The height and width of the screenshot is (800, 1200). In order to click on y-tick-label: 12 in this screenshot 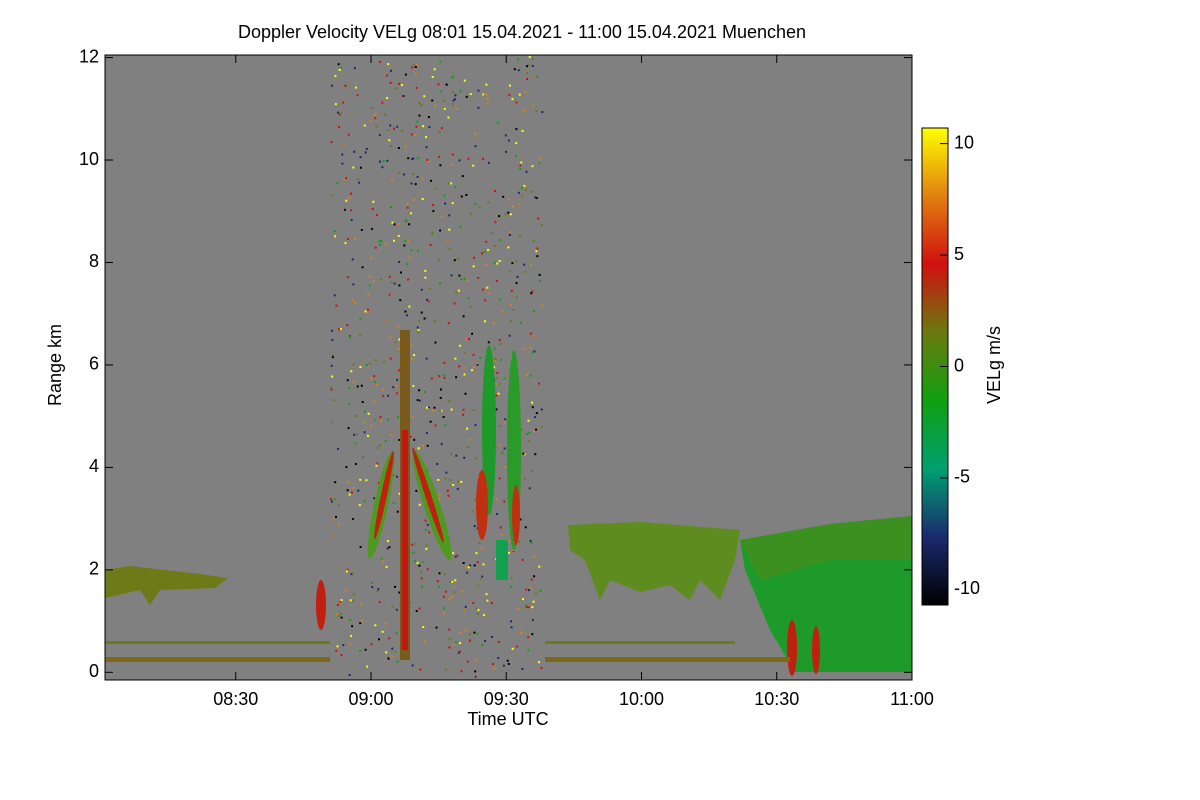, I will do `click(89, 56)`.